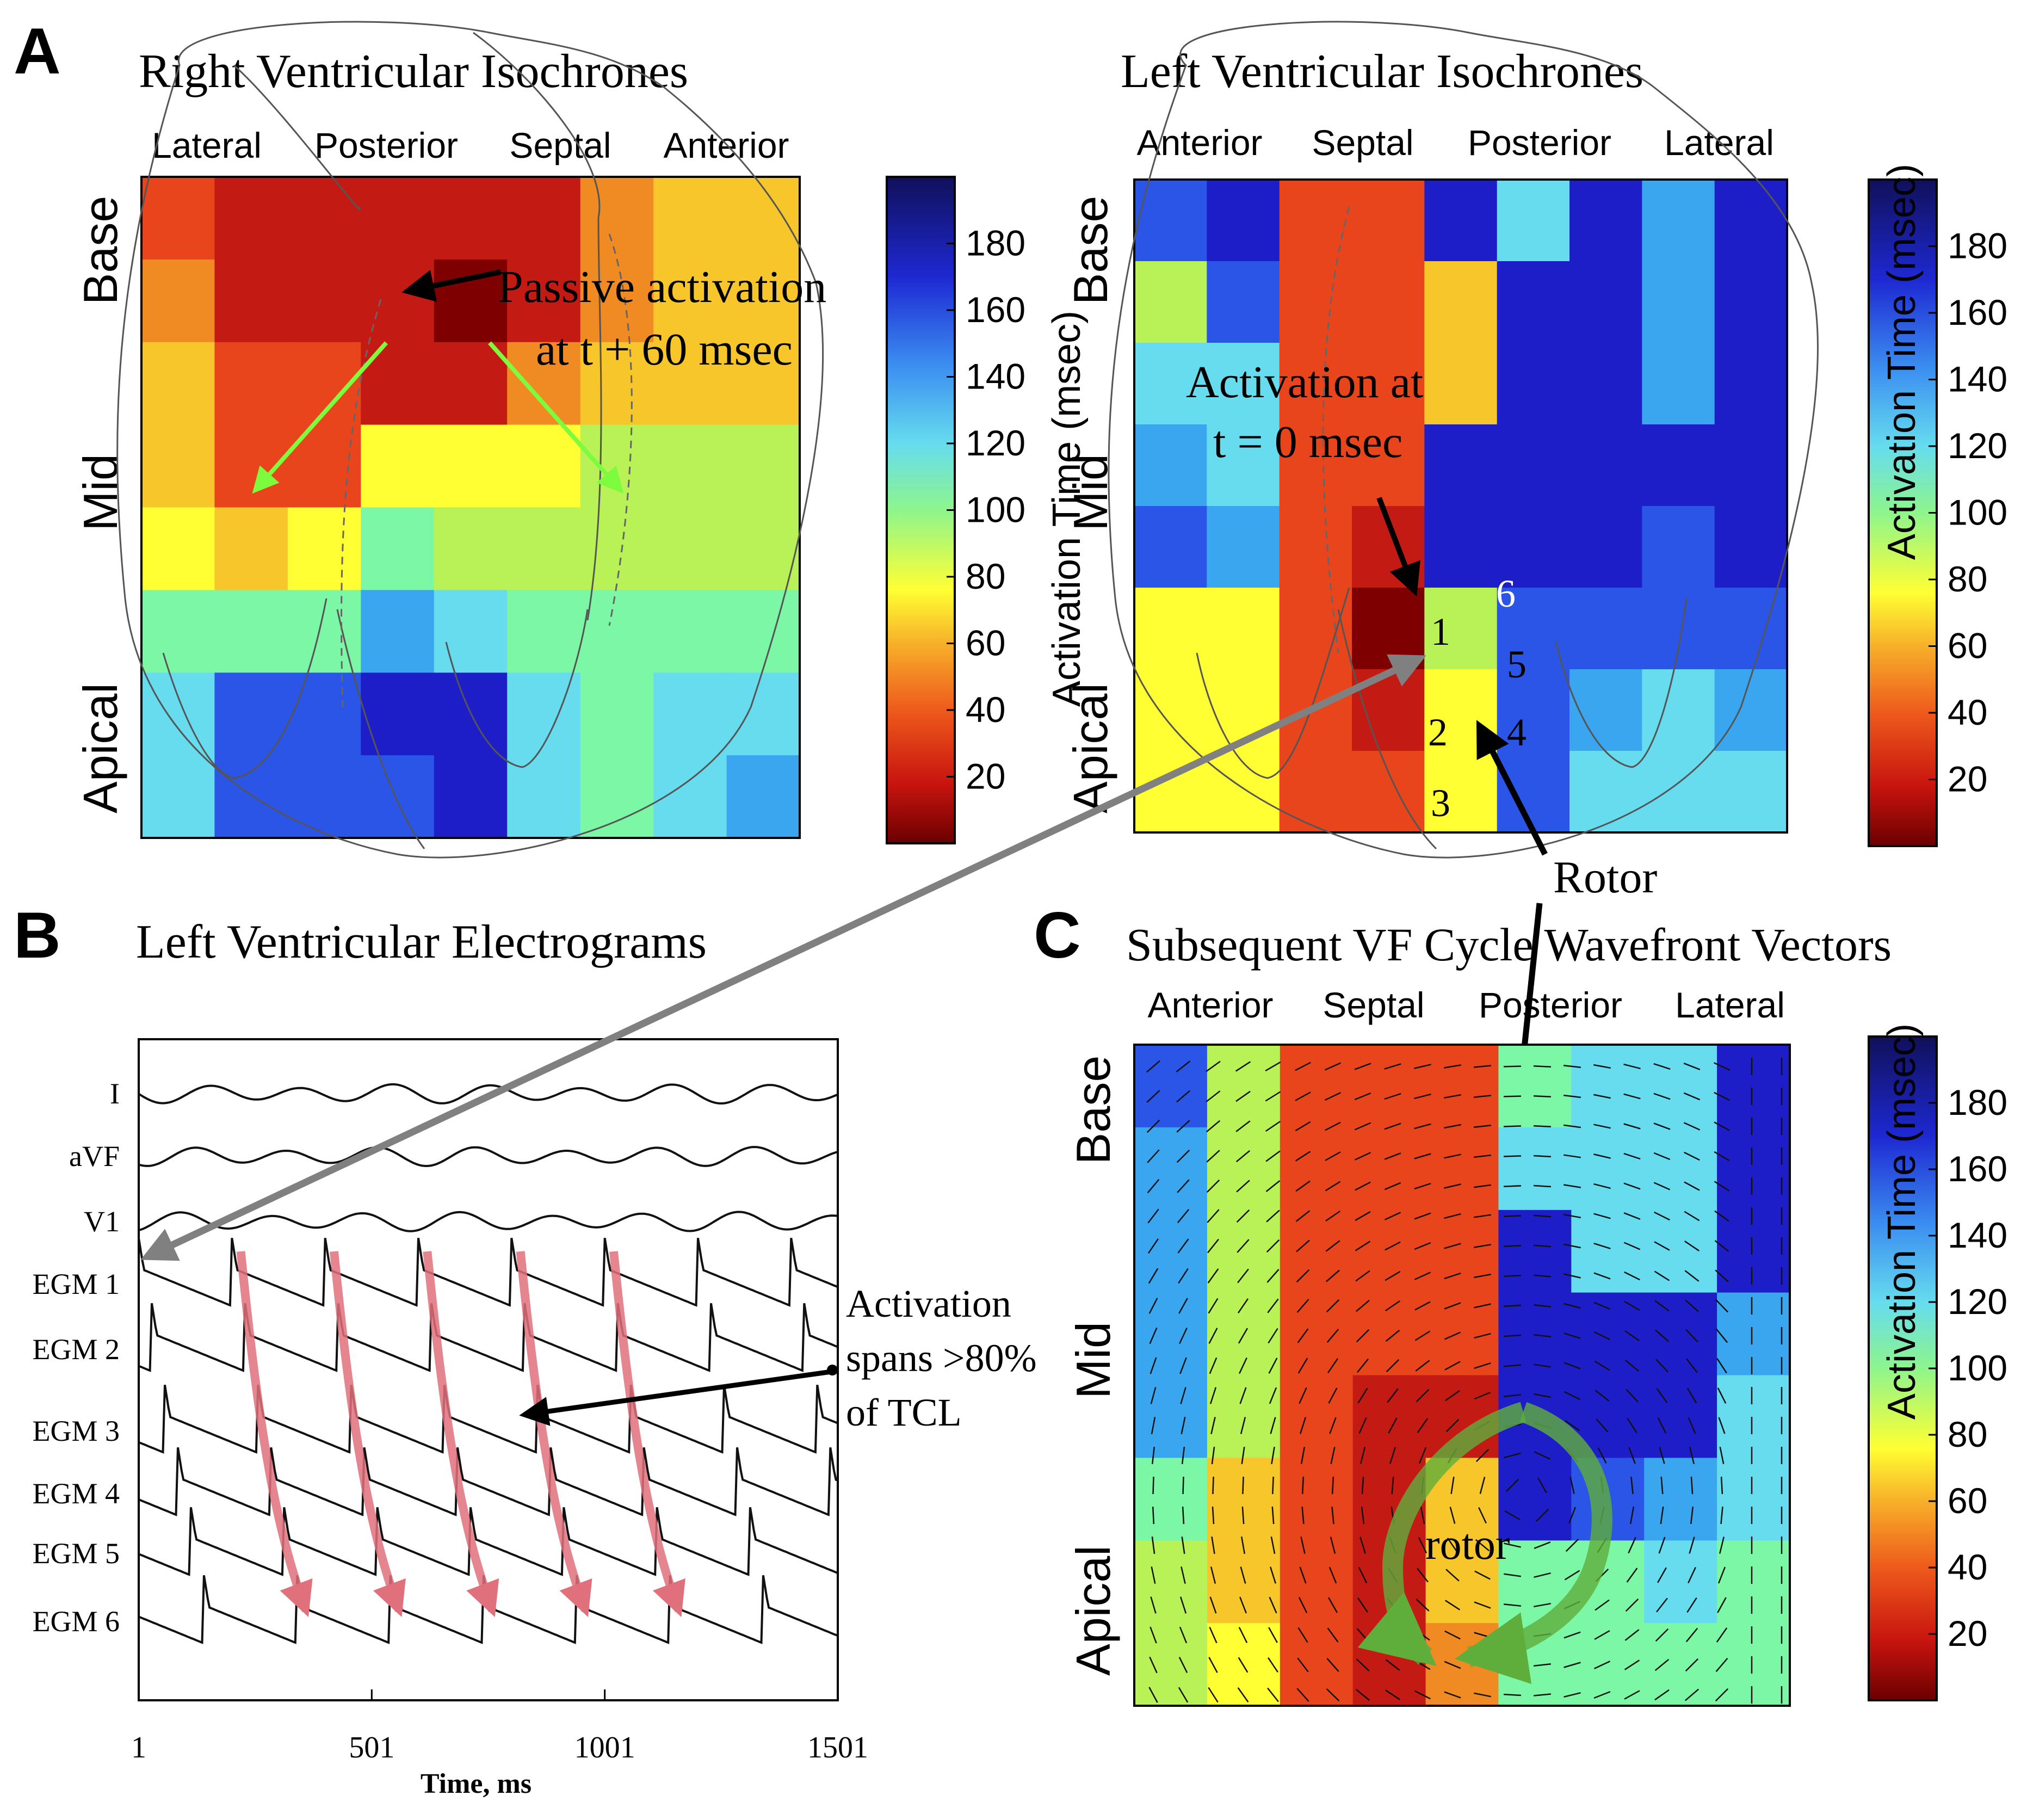 Image resolution: width=2027 pixels, height=1820 pixels. What do you see at coordinates (367, 1434) in the screenshot?
I see `egm-activation-arrow` at bounding box center [367, 1434].